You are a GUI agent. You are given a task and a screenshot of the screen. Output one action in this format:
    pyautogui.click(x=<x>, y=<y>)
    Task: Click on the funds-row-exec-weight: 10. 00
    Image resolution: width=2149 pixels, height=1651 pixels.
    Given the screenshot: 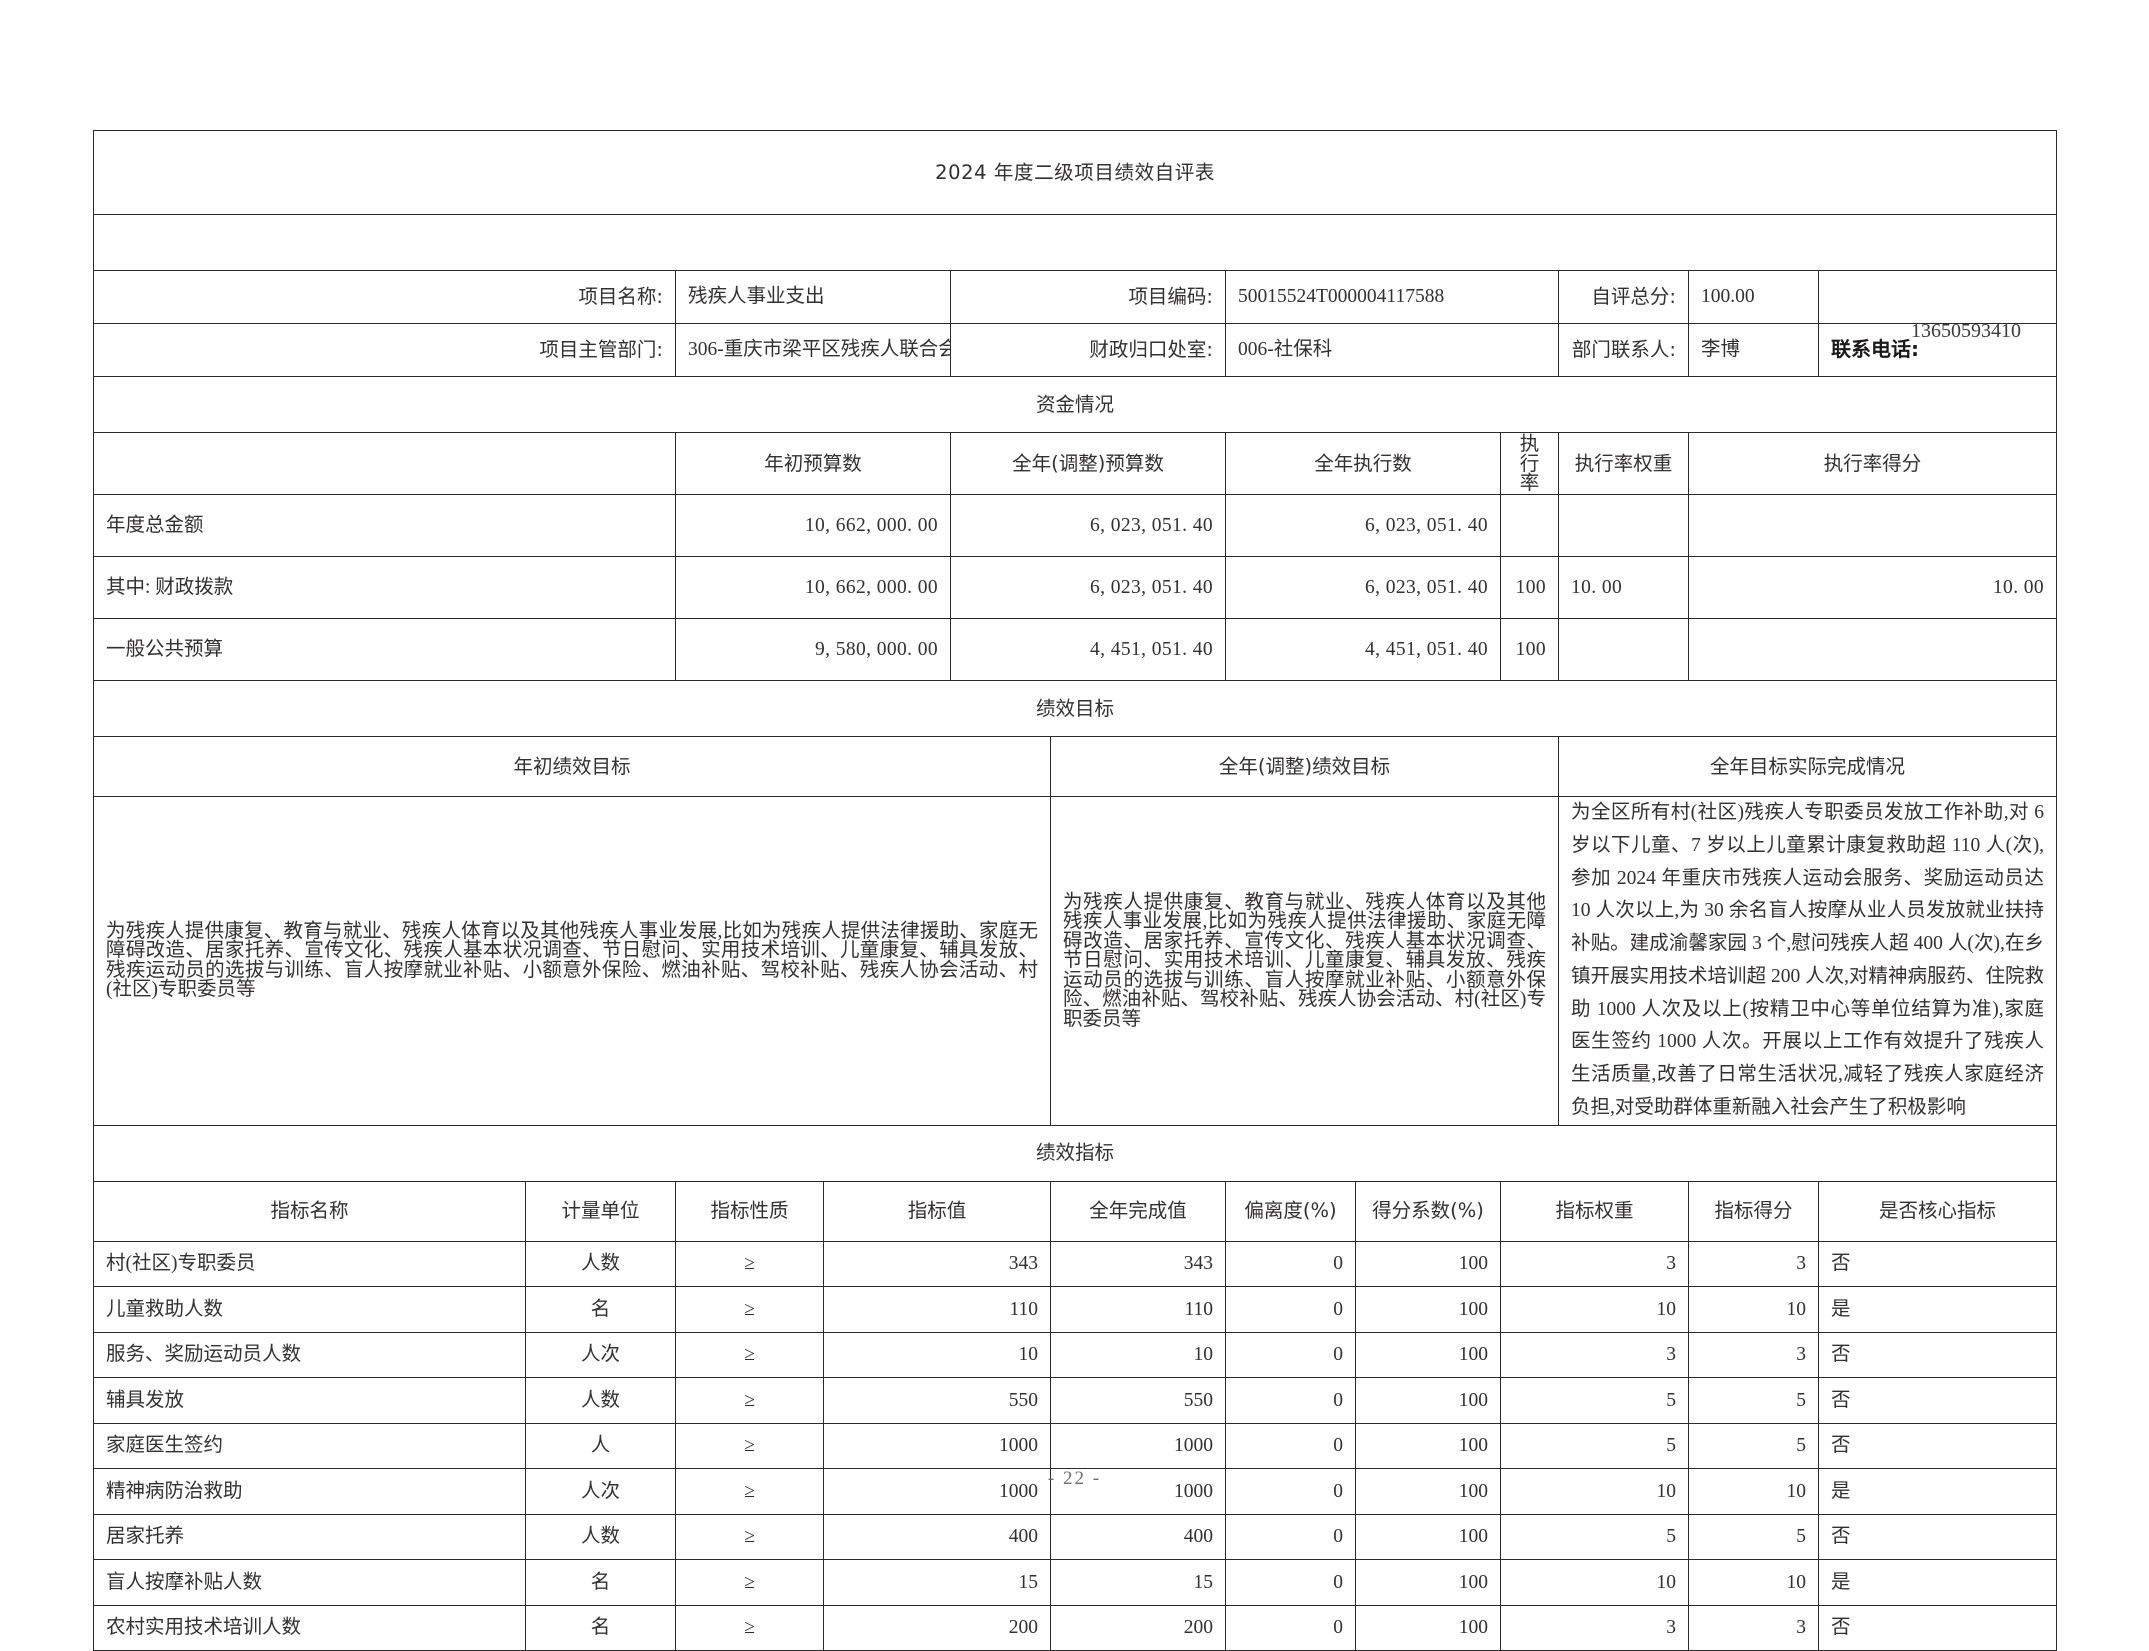 What is the action you would take?
    pyautogui.click(x=1623, y=587)
    